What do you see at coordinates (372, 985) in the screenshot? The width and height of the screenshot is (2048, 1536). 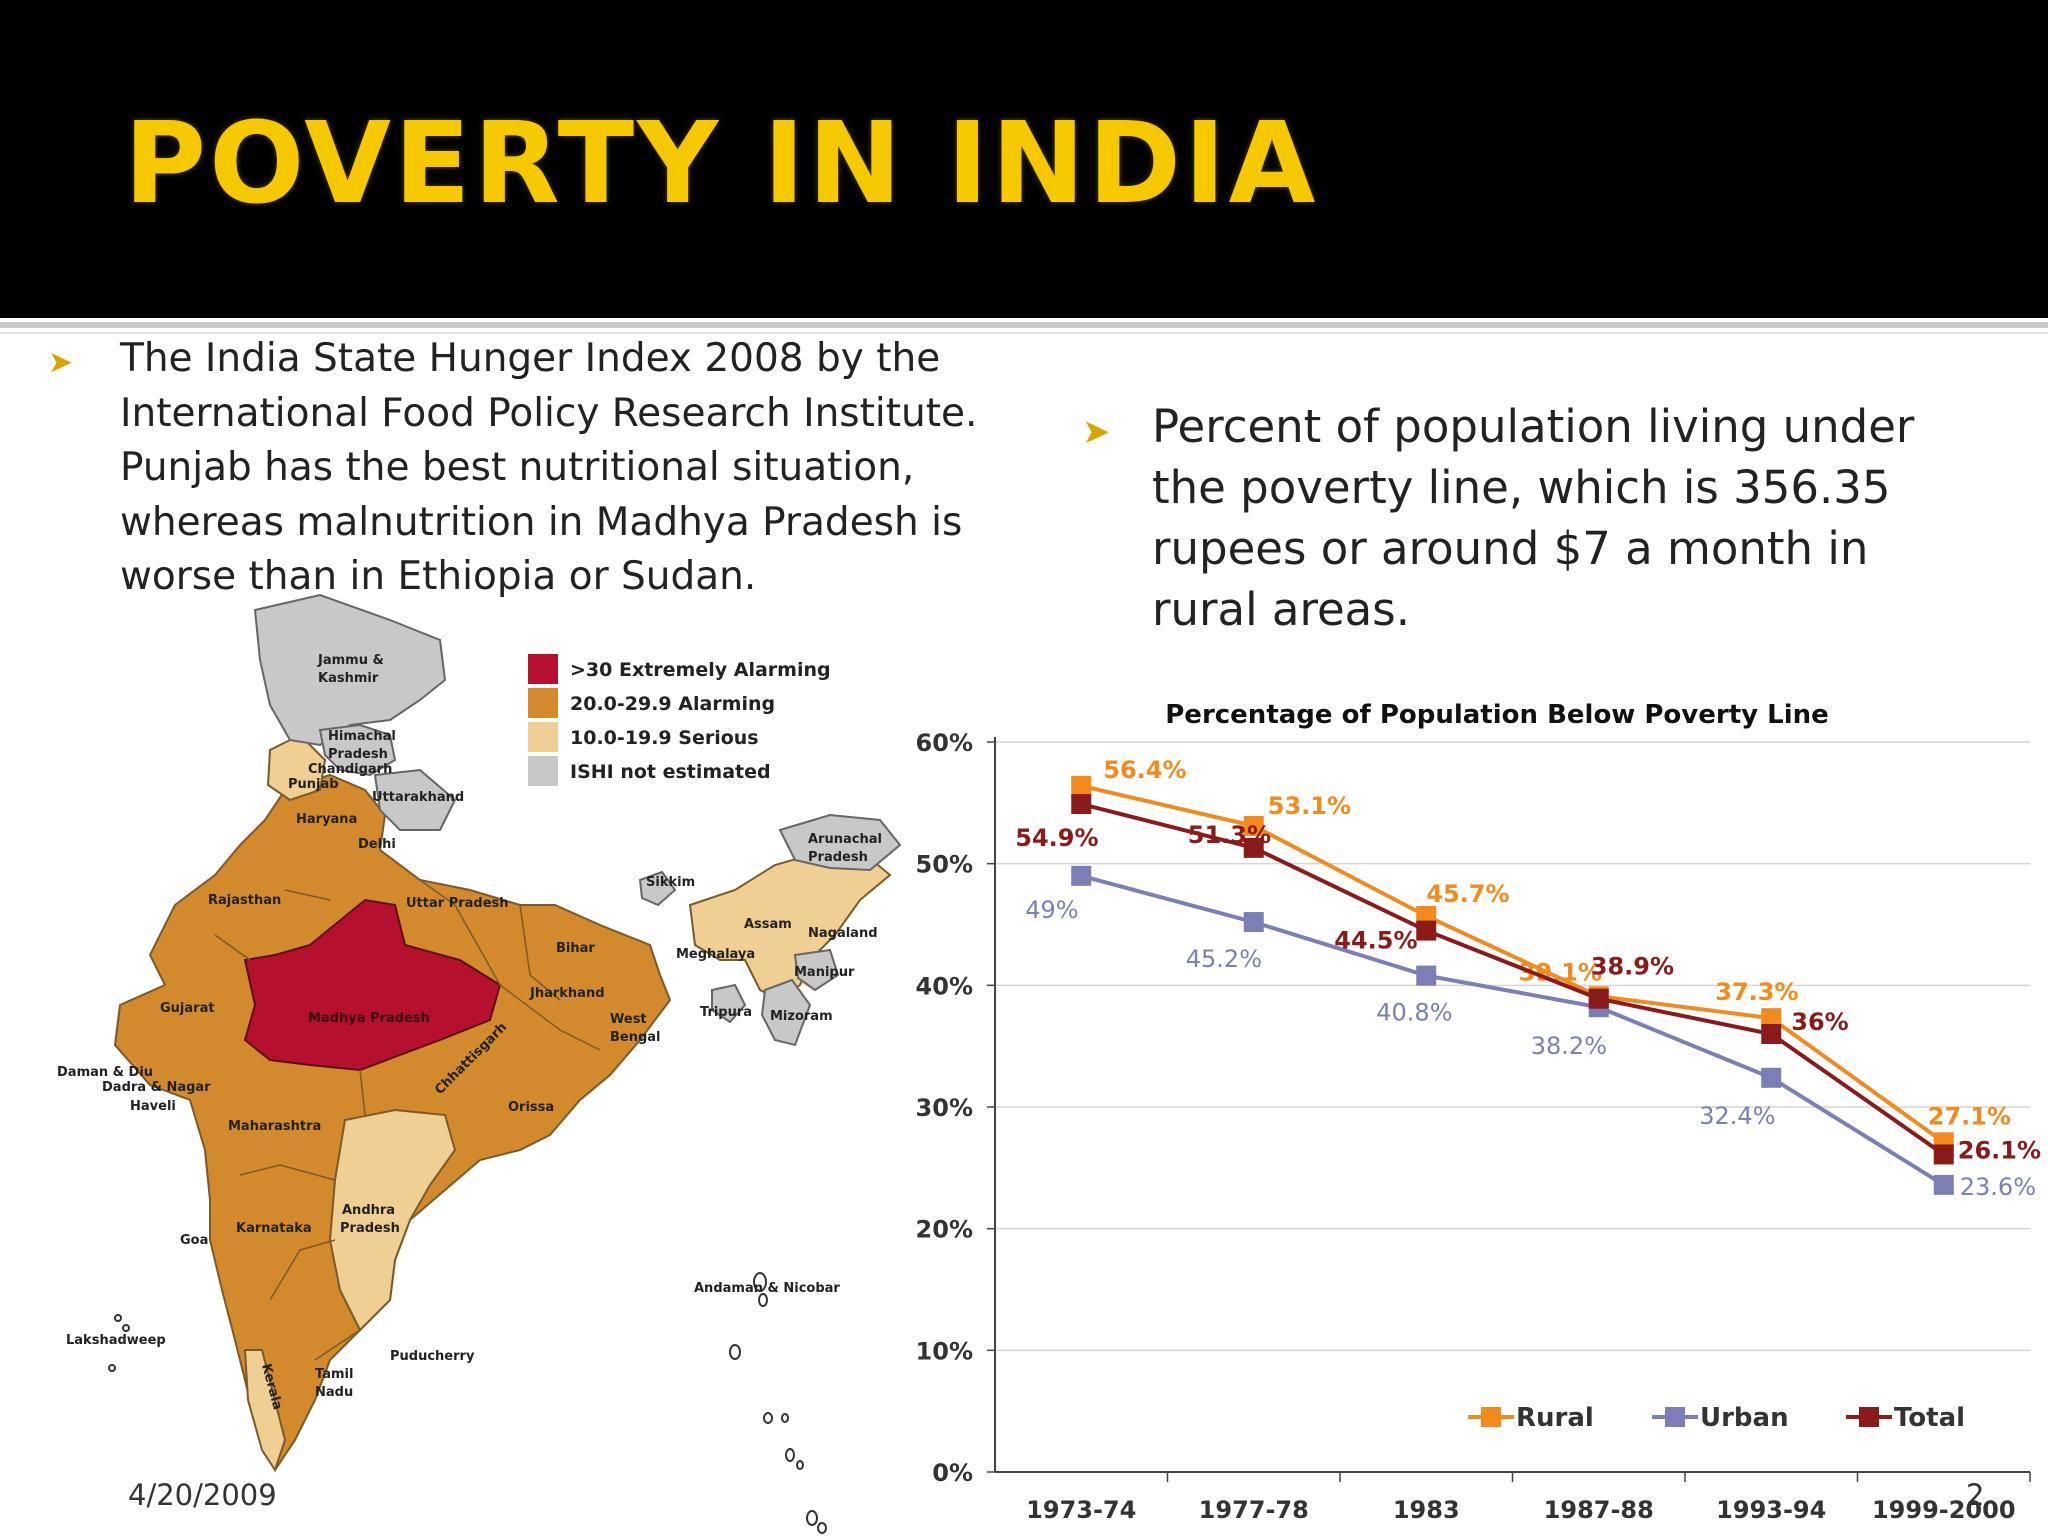 I see `map-madhya-pradesh` at bounding box center [372, 985].